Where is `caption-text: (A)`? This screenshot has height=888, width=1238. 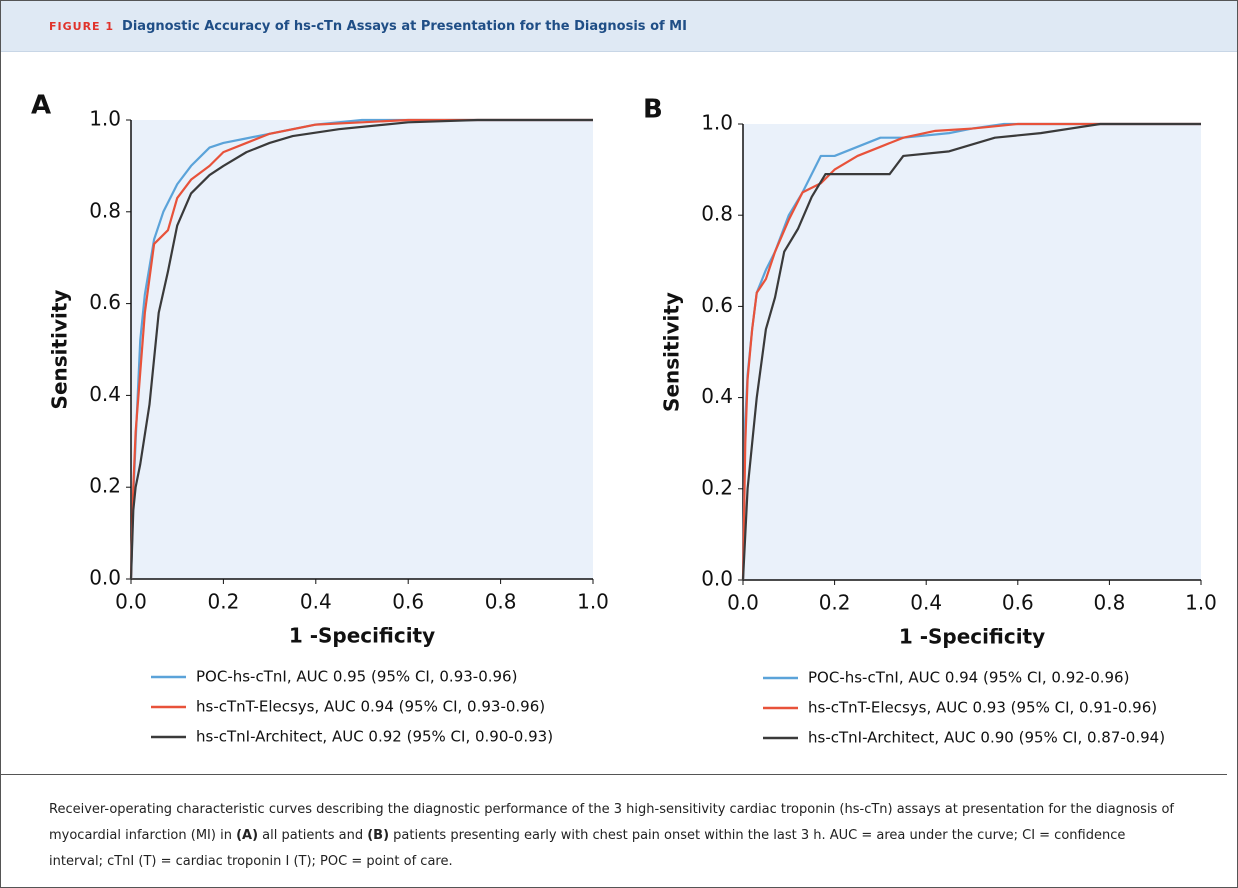
caption-text: (A) is located at coordinates (247, 835).